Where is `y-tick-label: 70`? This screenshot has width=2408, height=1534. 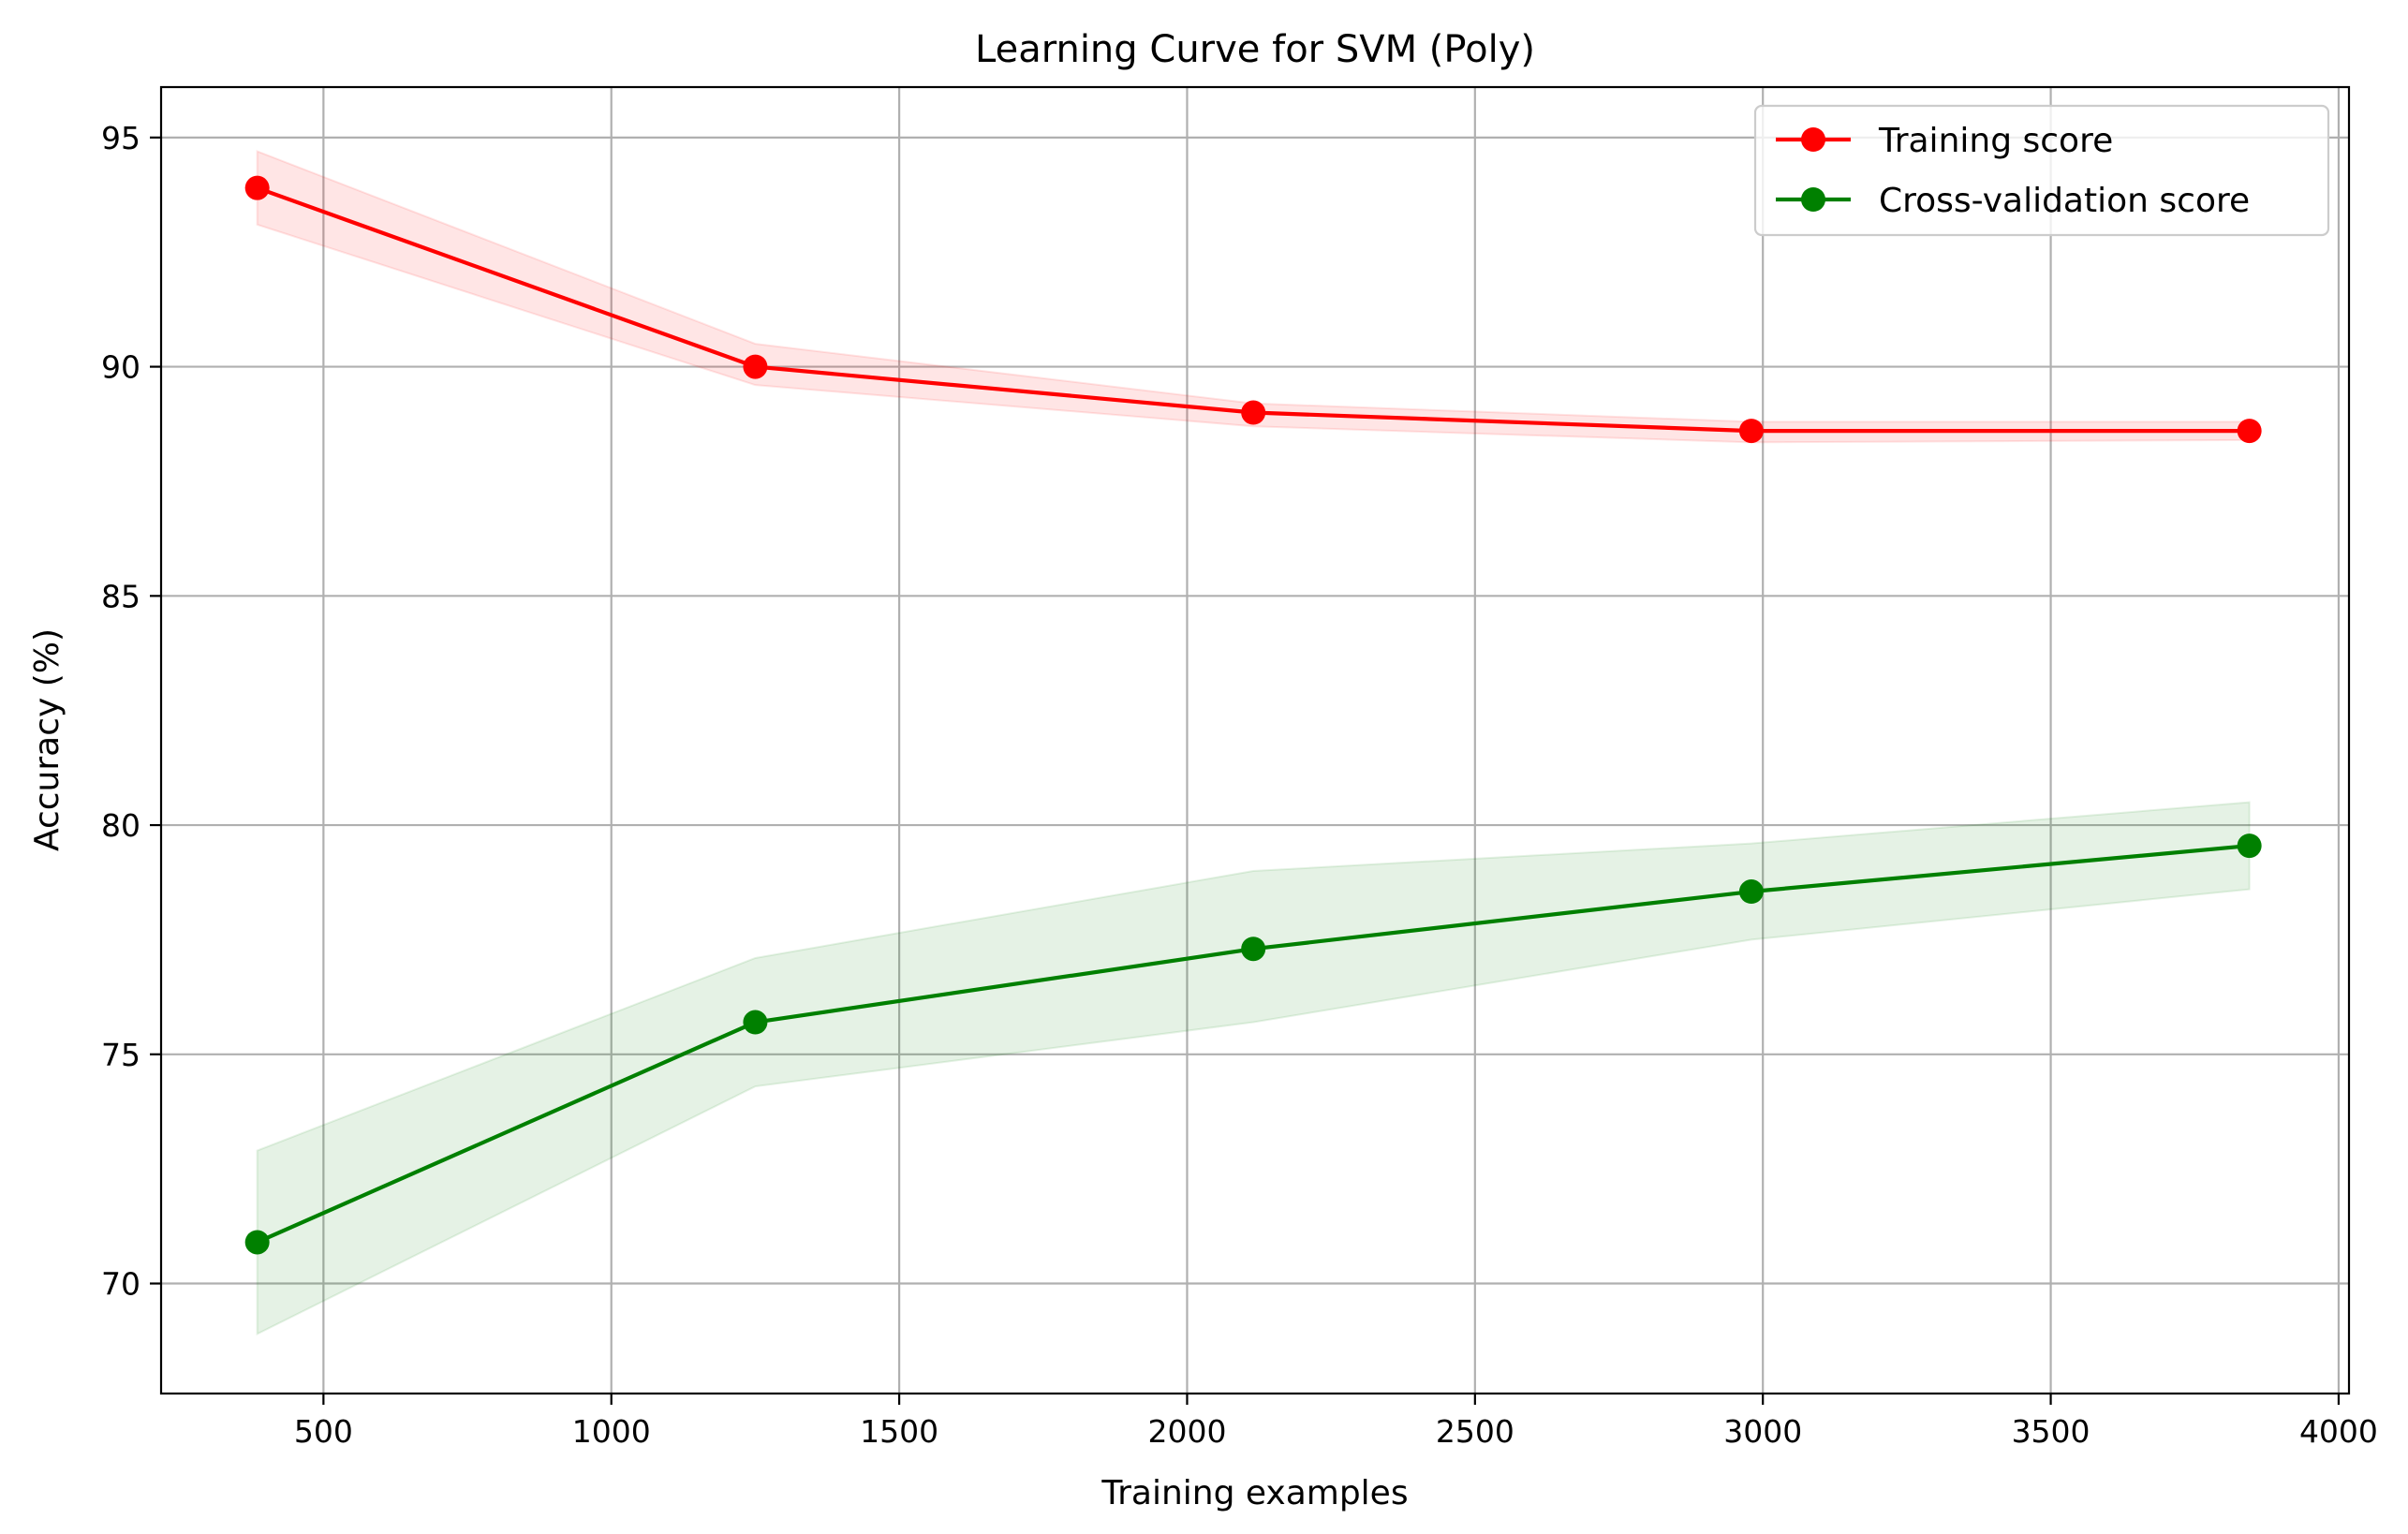
y-tick-label: 70 is located at coordinates (120, 1284).